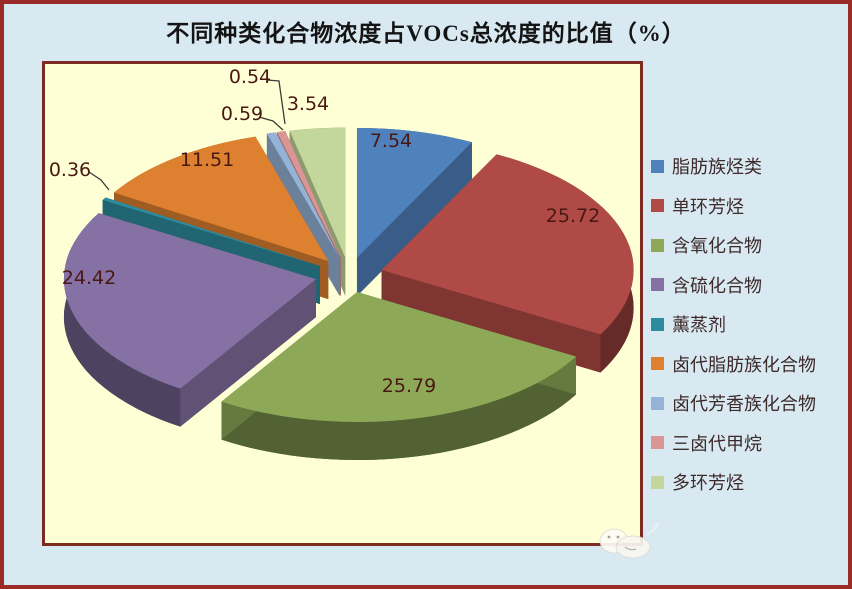  I want to click on data-label-3: 24.42, so click(89, 278).